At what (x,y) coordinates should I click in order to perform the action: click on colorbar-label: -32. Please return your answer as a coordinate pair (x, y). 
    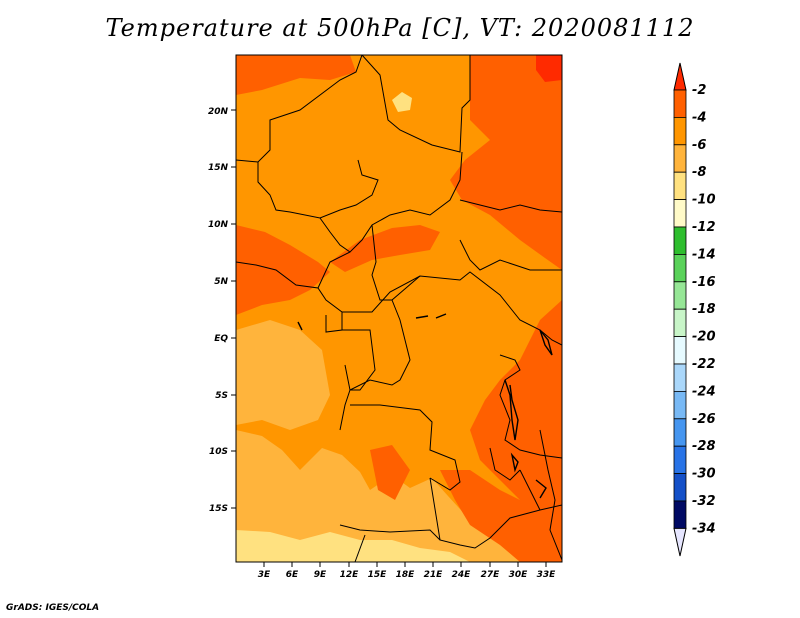
    Looking at the image, I should click on (704, 501).